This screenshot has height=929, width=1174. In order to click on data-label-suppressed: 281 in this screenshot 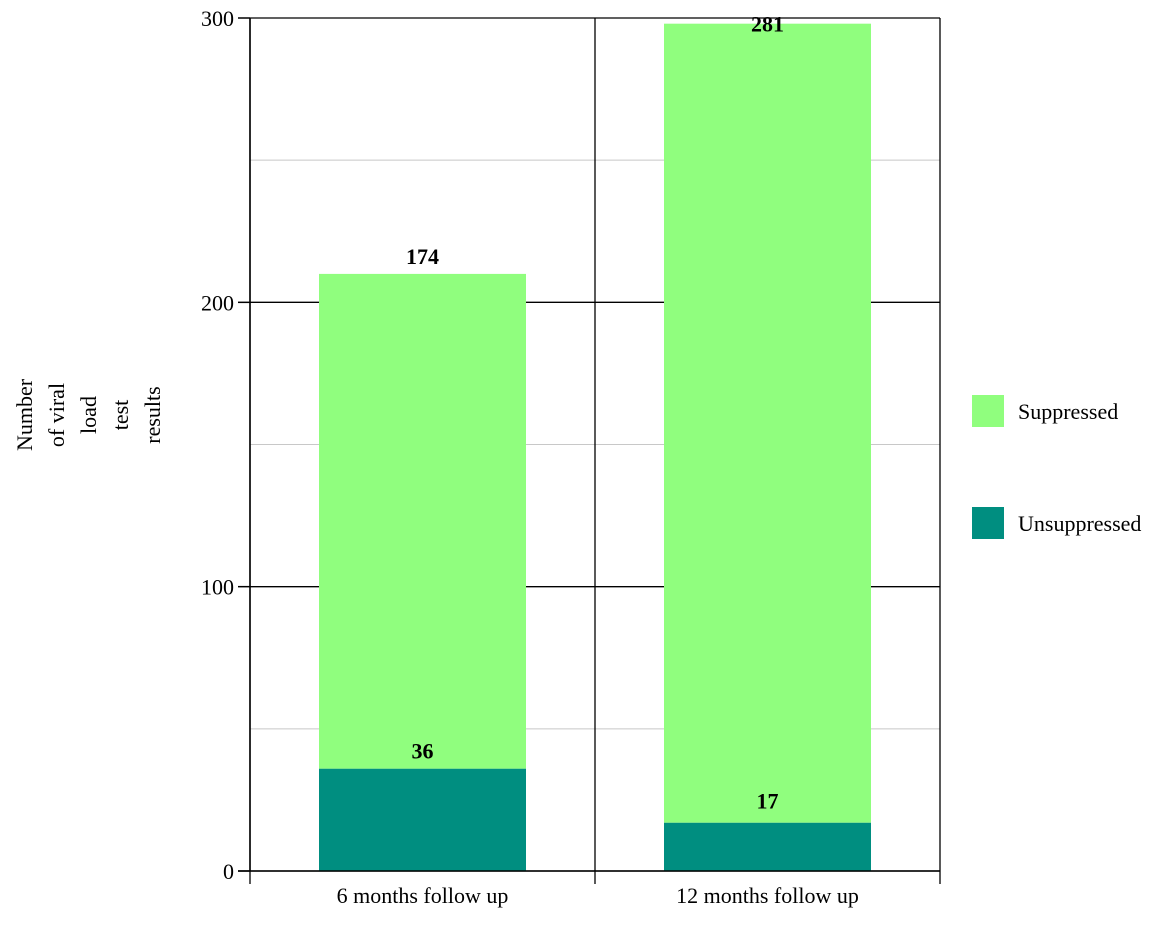, I will do `click(767, 24)`.